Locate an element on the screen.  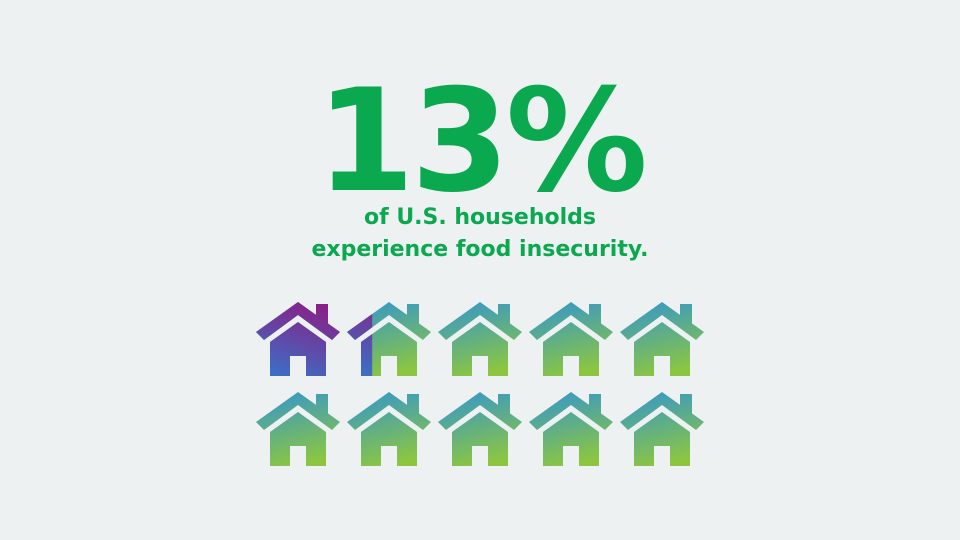
icon-array is located at coordinates (480, 384).